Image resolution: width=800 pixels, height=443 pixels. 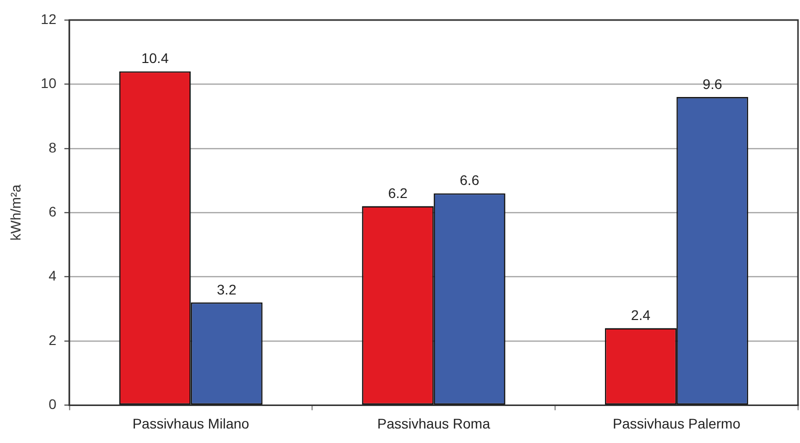 What do you see at coordinates (191, 423) in the screenshot?
I see `x-tick-label: Passivhaus Milano` at bounding box center [191, 423].